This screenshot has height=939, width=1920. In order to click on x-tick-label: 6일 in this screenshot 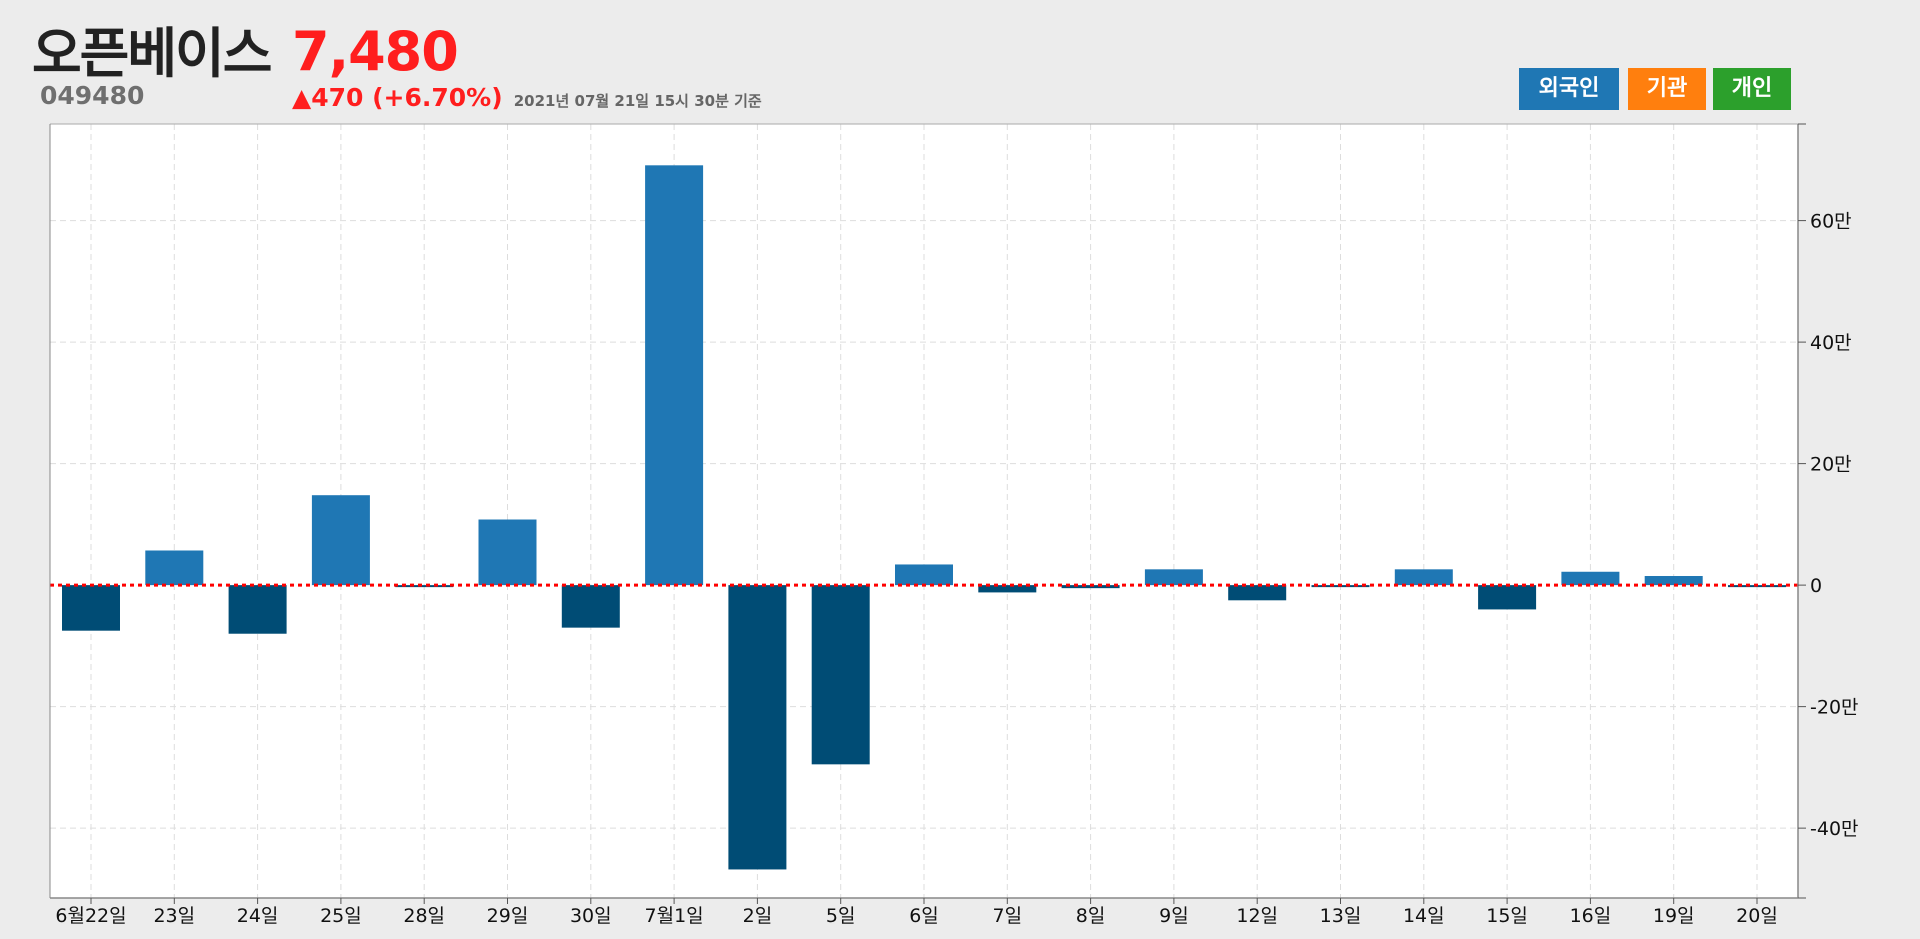, I will do `click(924, 916)`.